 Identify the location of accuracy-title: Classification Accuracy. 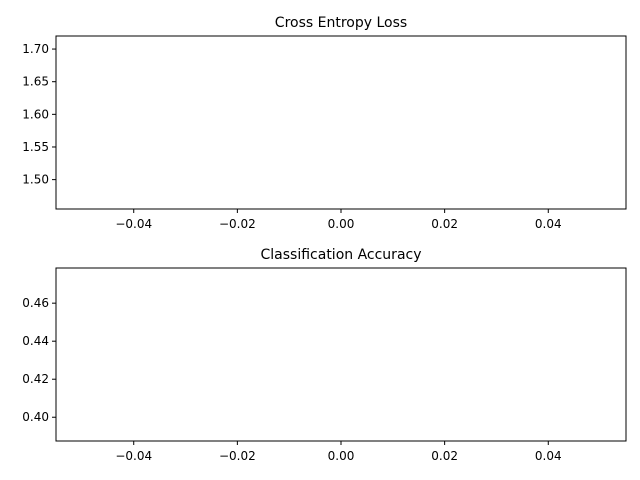
(341, 255).